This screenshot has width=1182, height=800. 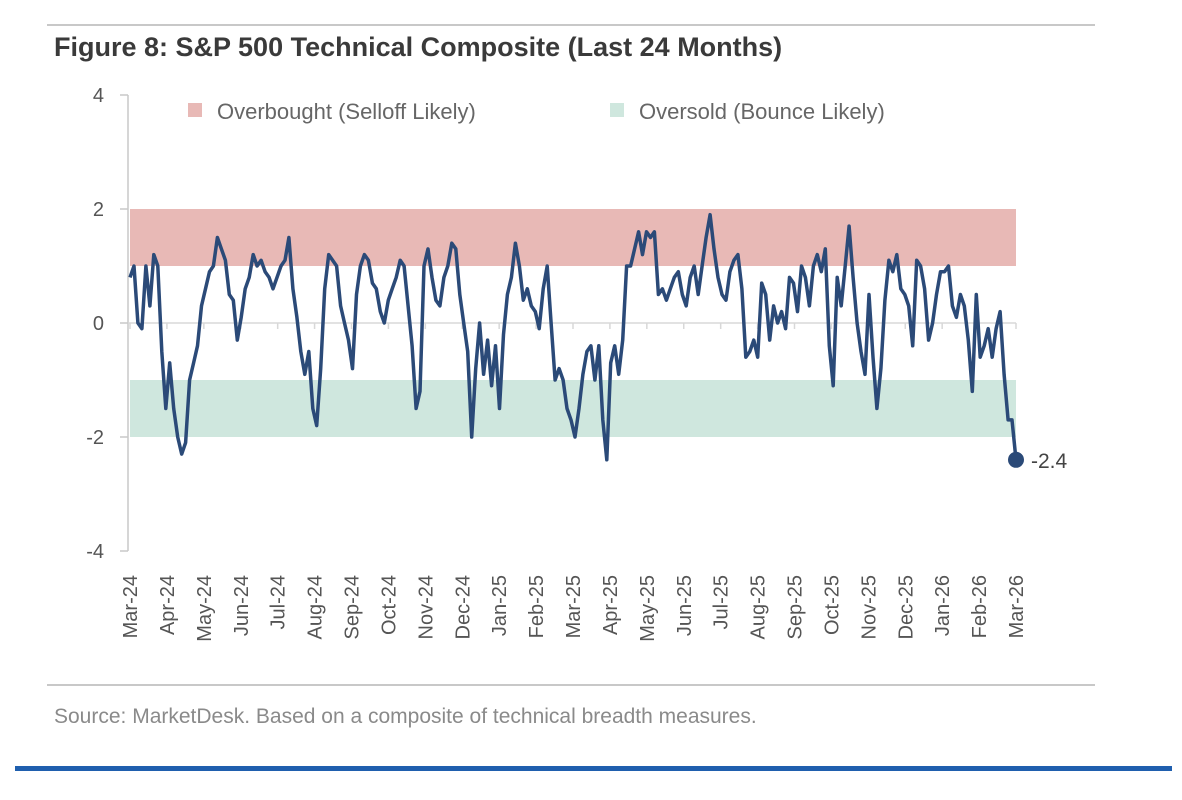 I want to click on x-tick-label: Sep-24, so click(x=353, y=607).